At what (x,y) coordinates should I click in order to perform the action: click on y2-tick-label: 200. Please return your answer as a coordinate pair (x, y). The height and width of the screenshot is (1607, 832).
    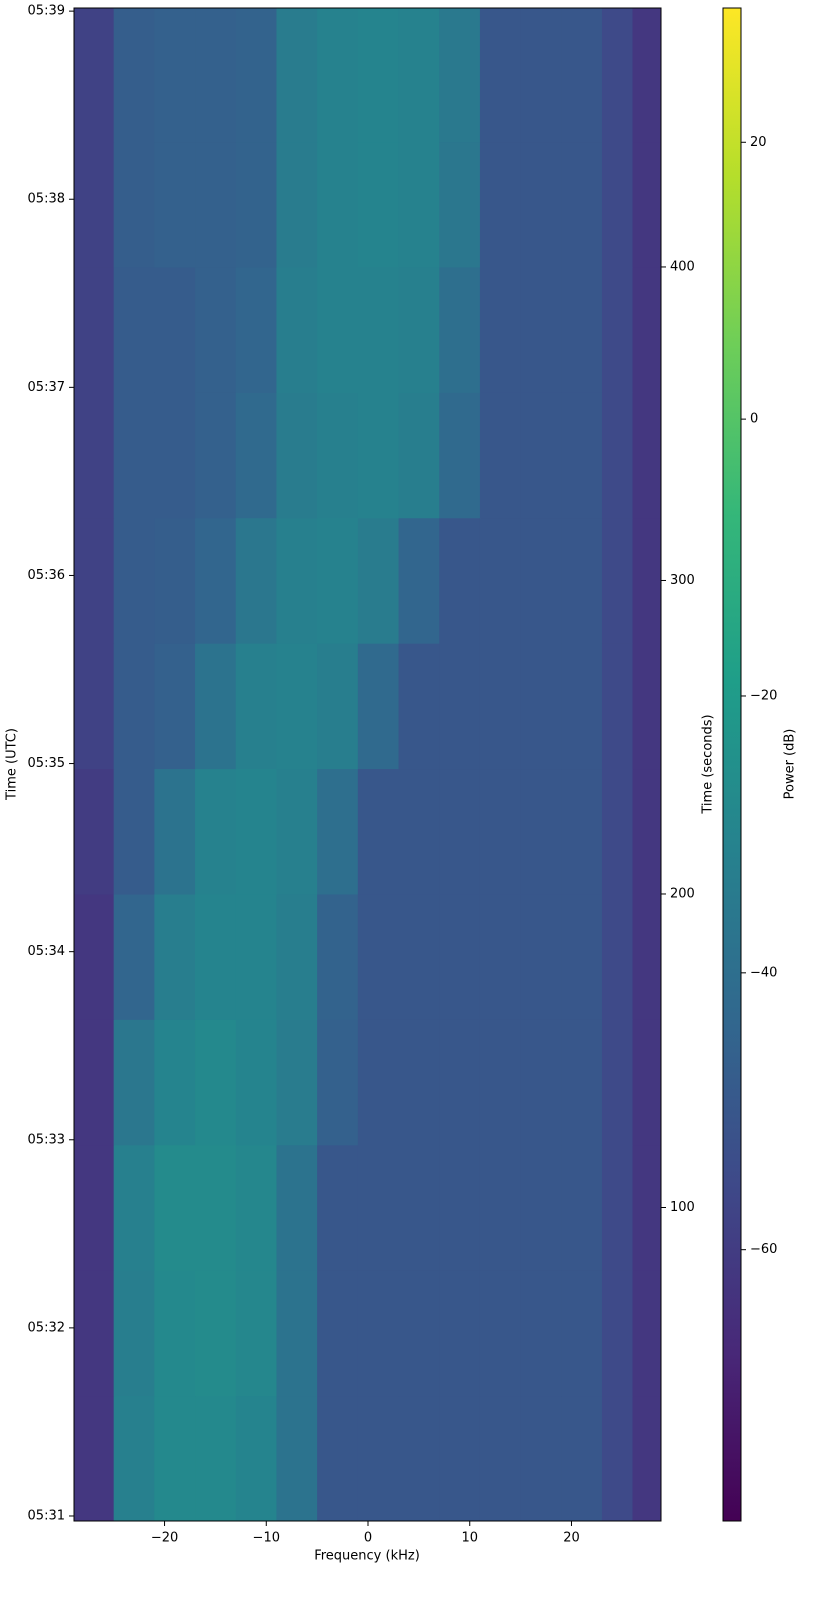
    Looking at the image, I should click on (682, 893).